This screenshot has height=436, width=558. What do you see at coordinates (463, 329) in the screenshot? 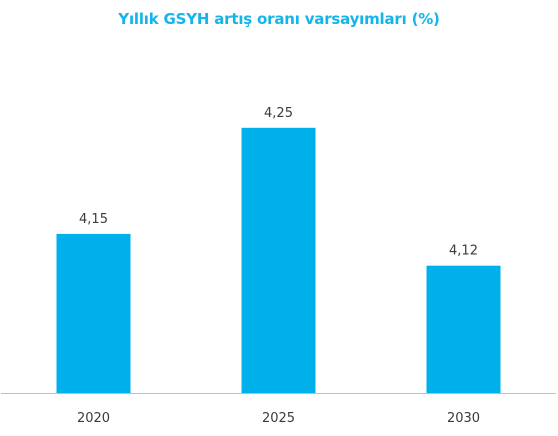
I see `bar-2030` at bounding box center [463, 329].